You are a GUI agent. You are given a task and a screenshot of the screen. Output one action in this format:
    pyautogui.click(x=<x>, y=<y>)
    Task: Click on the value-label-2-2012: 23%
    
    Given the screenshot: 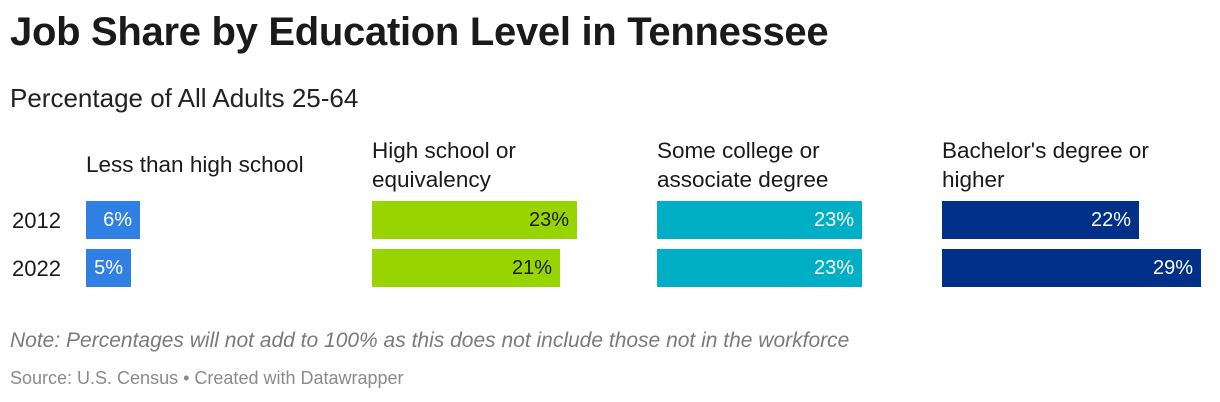 What is the action you would take?
    pyautogui.click(x=548, y=220)
    